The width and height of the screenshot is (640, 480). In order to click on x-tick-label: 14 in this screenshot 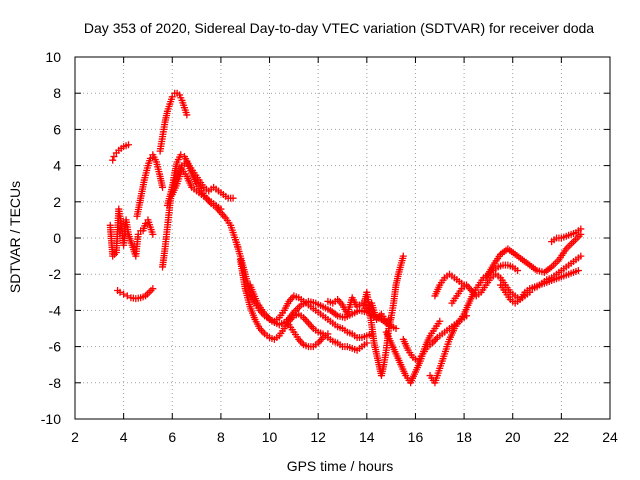, I will do `click(367, 437)`.